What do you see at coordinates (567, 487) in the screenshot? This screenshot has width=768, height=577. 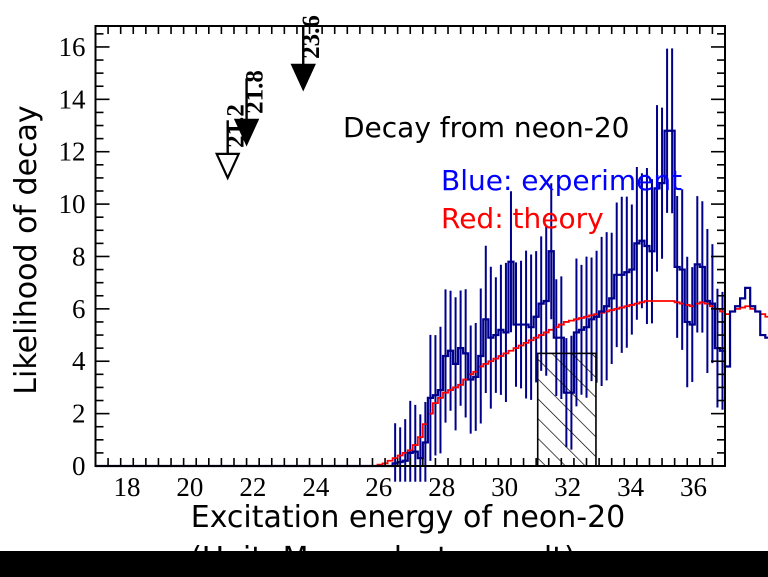 I see `x-tick-label: 32` at bounding box center [567, 487].